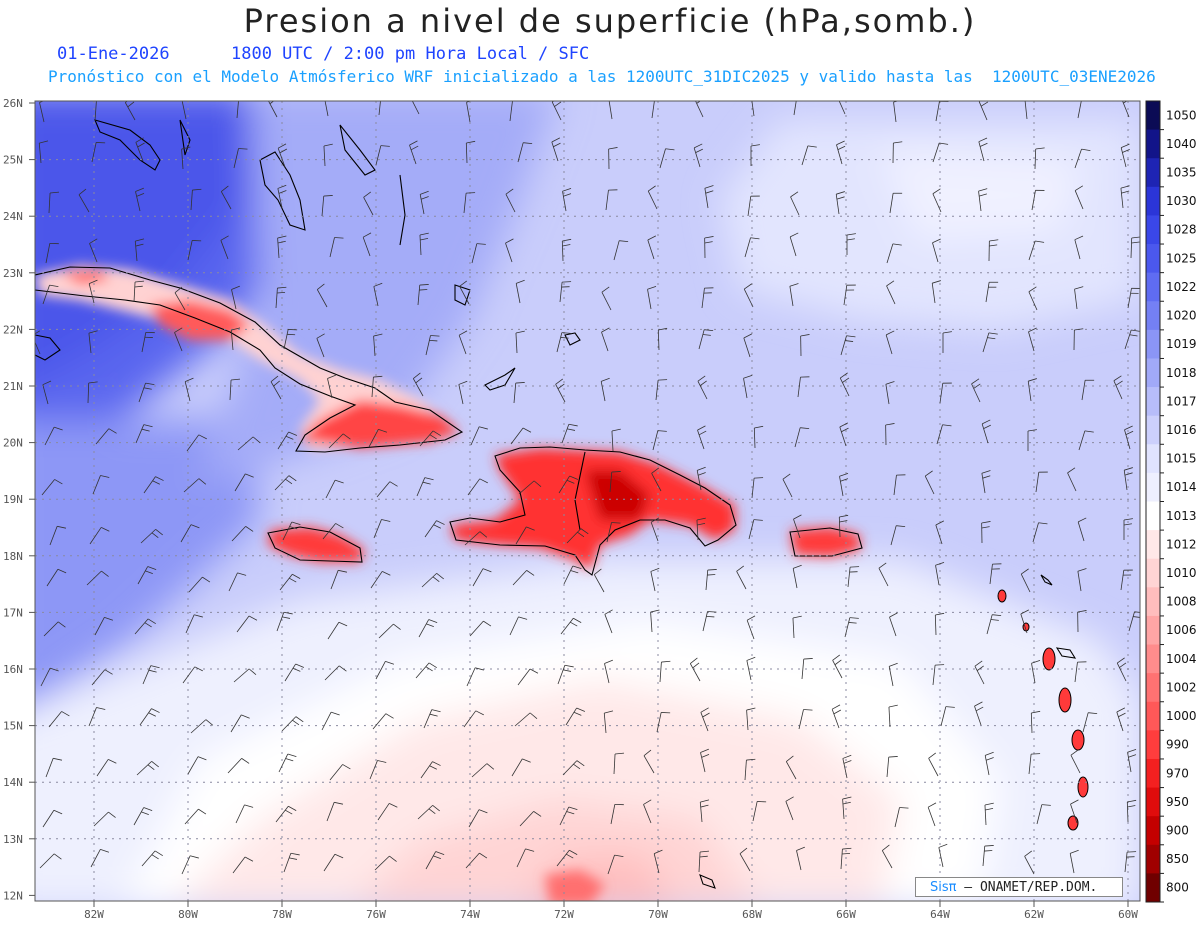 The width and height of the screenshot is (1200, 927). I want to click on colorbar-label: 1014, so click(1181, 487).